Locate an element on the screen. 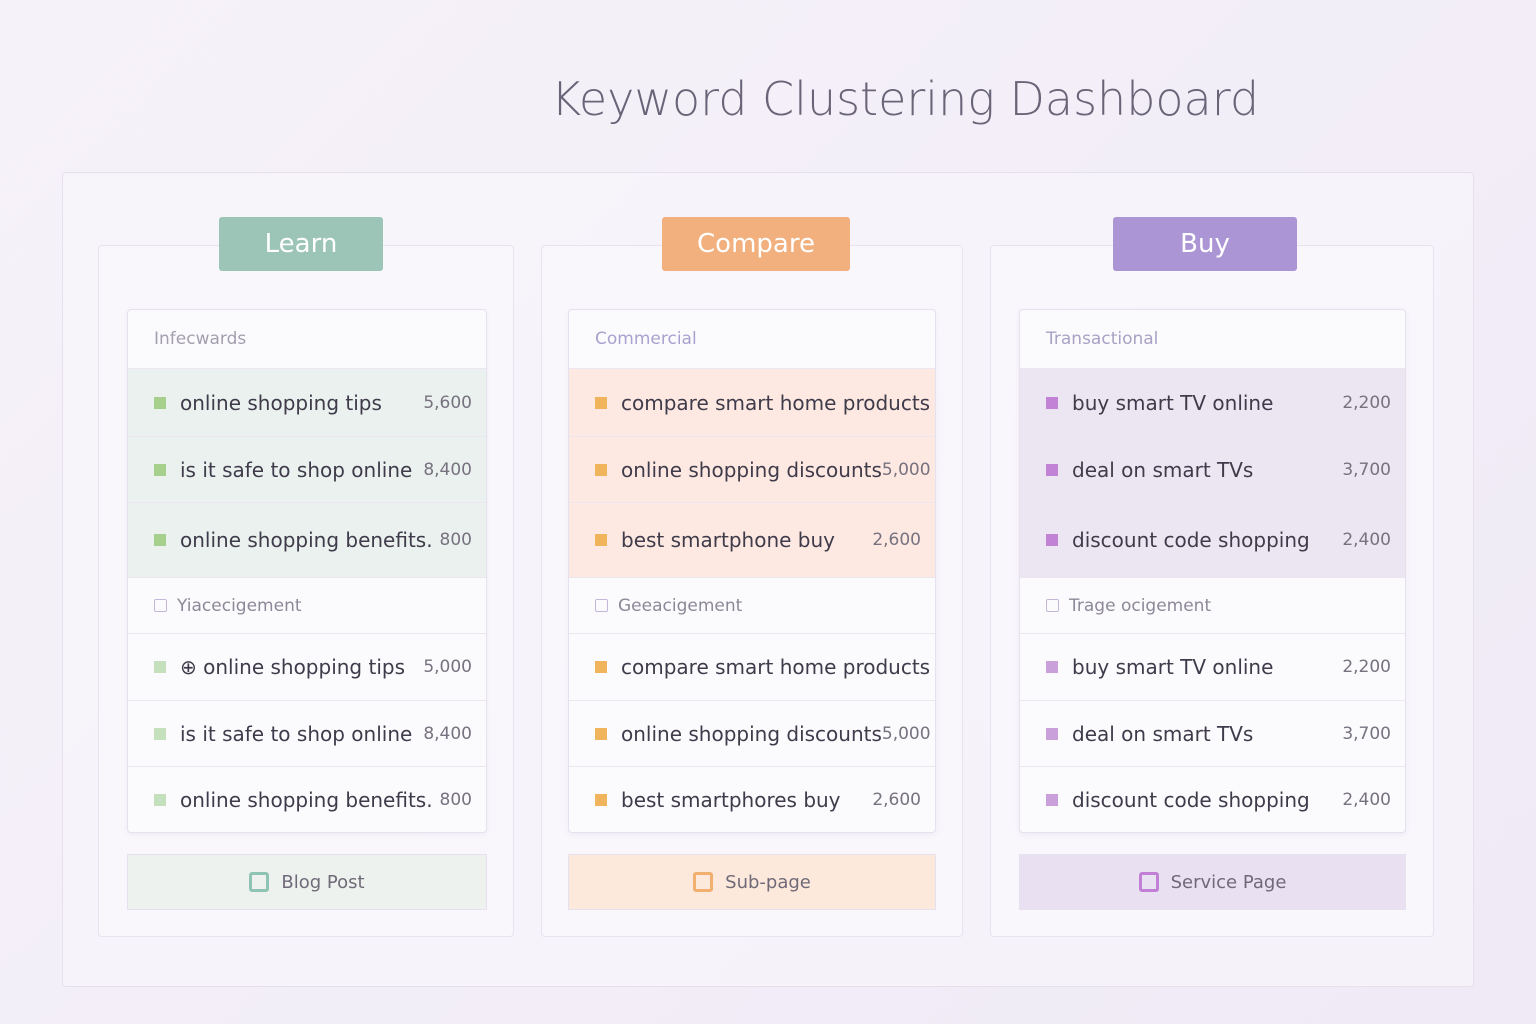 The height and width of the screenshot is (1024, 1536). subheading: Geeacigement is located at coordinates (680, 605).